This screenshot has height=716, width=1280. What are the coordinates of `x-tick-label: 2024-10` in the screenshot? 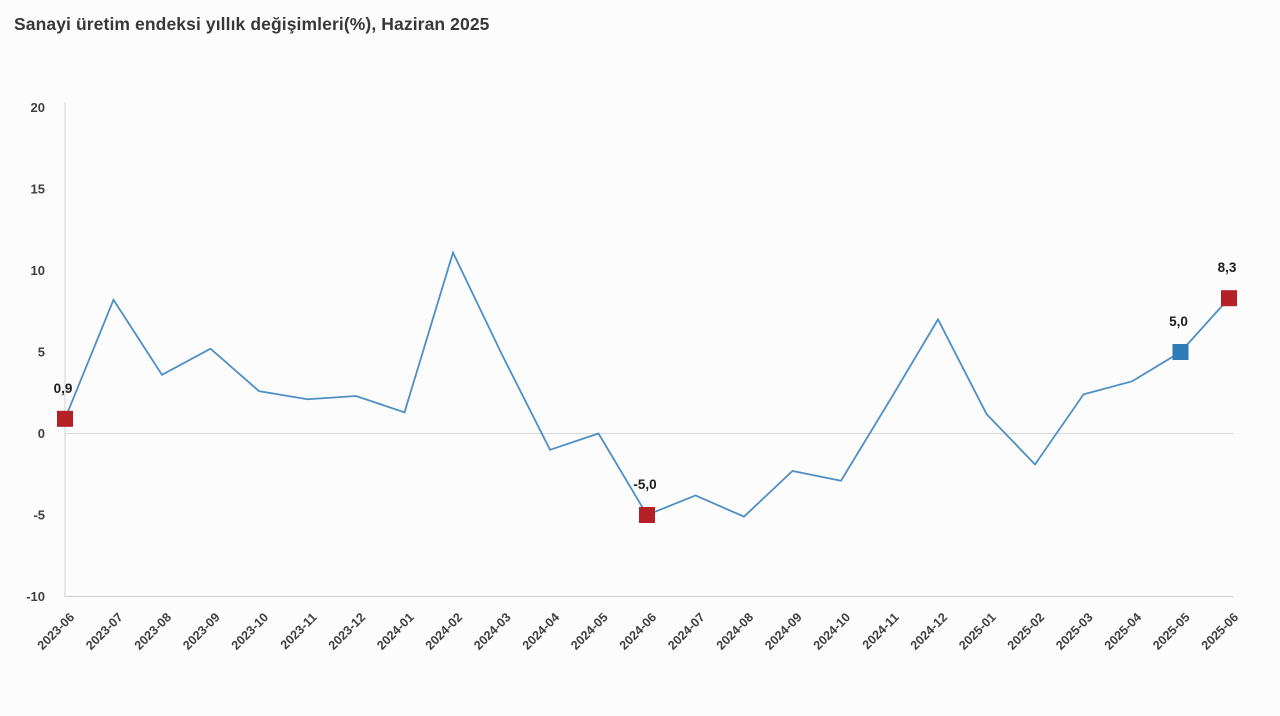 It's located at (832, 631).